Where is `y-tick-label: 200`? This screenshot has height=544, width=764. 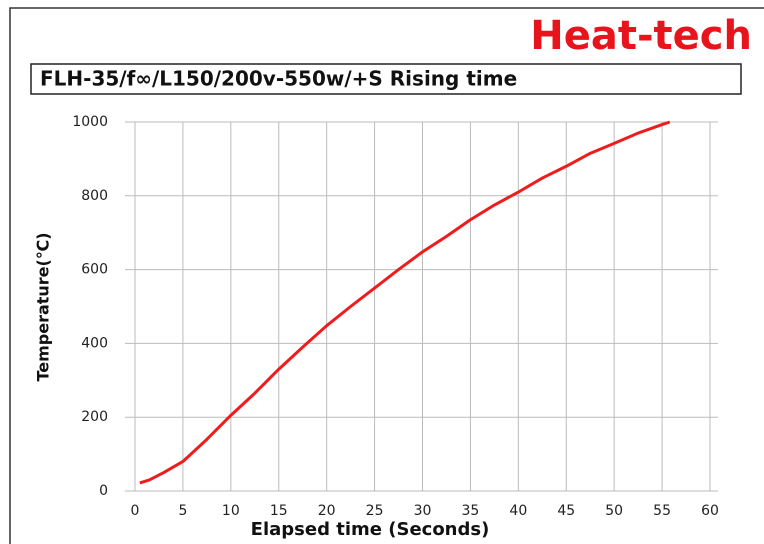 y-tick-label: 200 is located at coordinates (94, 417).